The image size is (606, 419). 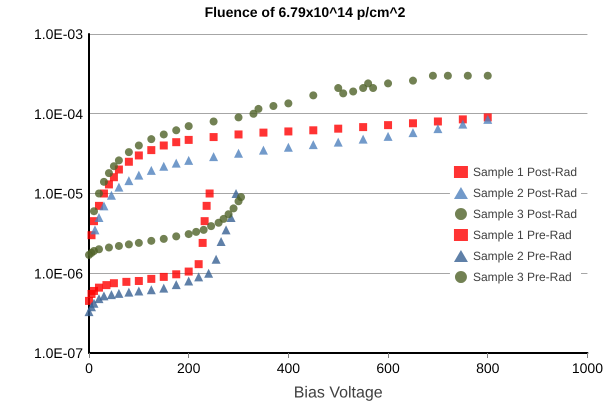 What do you see at coordinates (59, 34) in the screenshot?
I see `y-tick-label: 1.0E-03` at bounding box center [59, 34].